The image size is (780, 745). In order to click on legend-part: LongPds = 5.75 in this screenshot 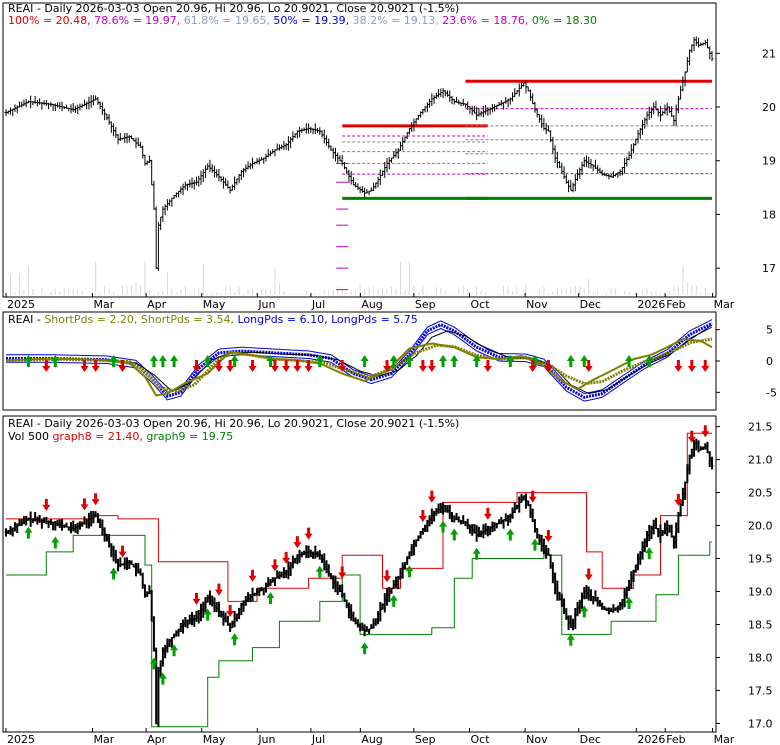, I will do `click(373, 319)`.